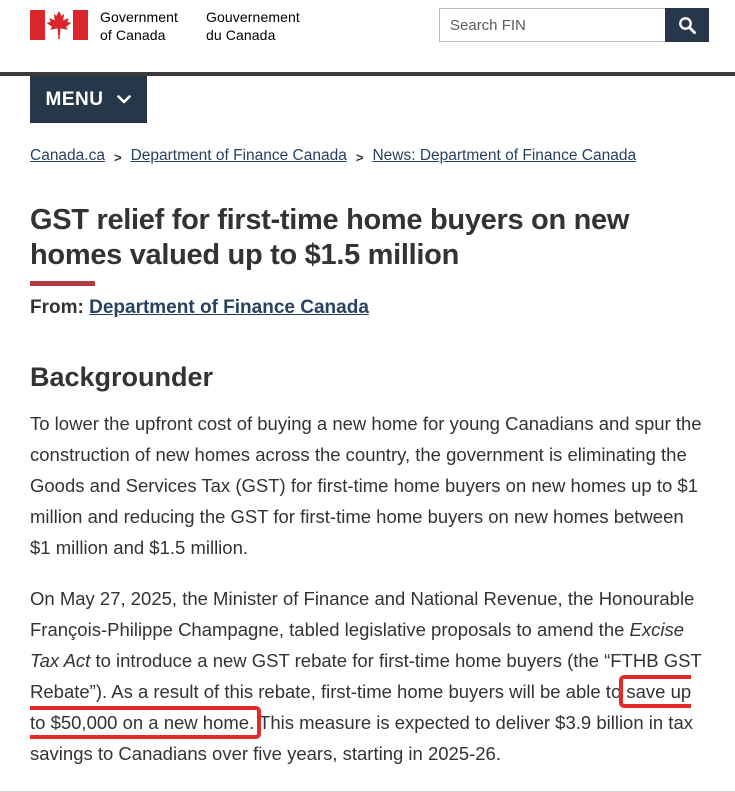 The height and width of the screenshot is (792, 735). I want to click on search-button, so click(687, 25).